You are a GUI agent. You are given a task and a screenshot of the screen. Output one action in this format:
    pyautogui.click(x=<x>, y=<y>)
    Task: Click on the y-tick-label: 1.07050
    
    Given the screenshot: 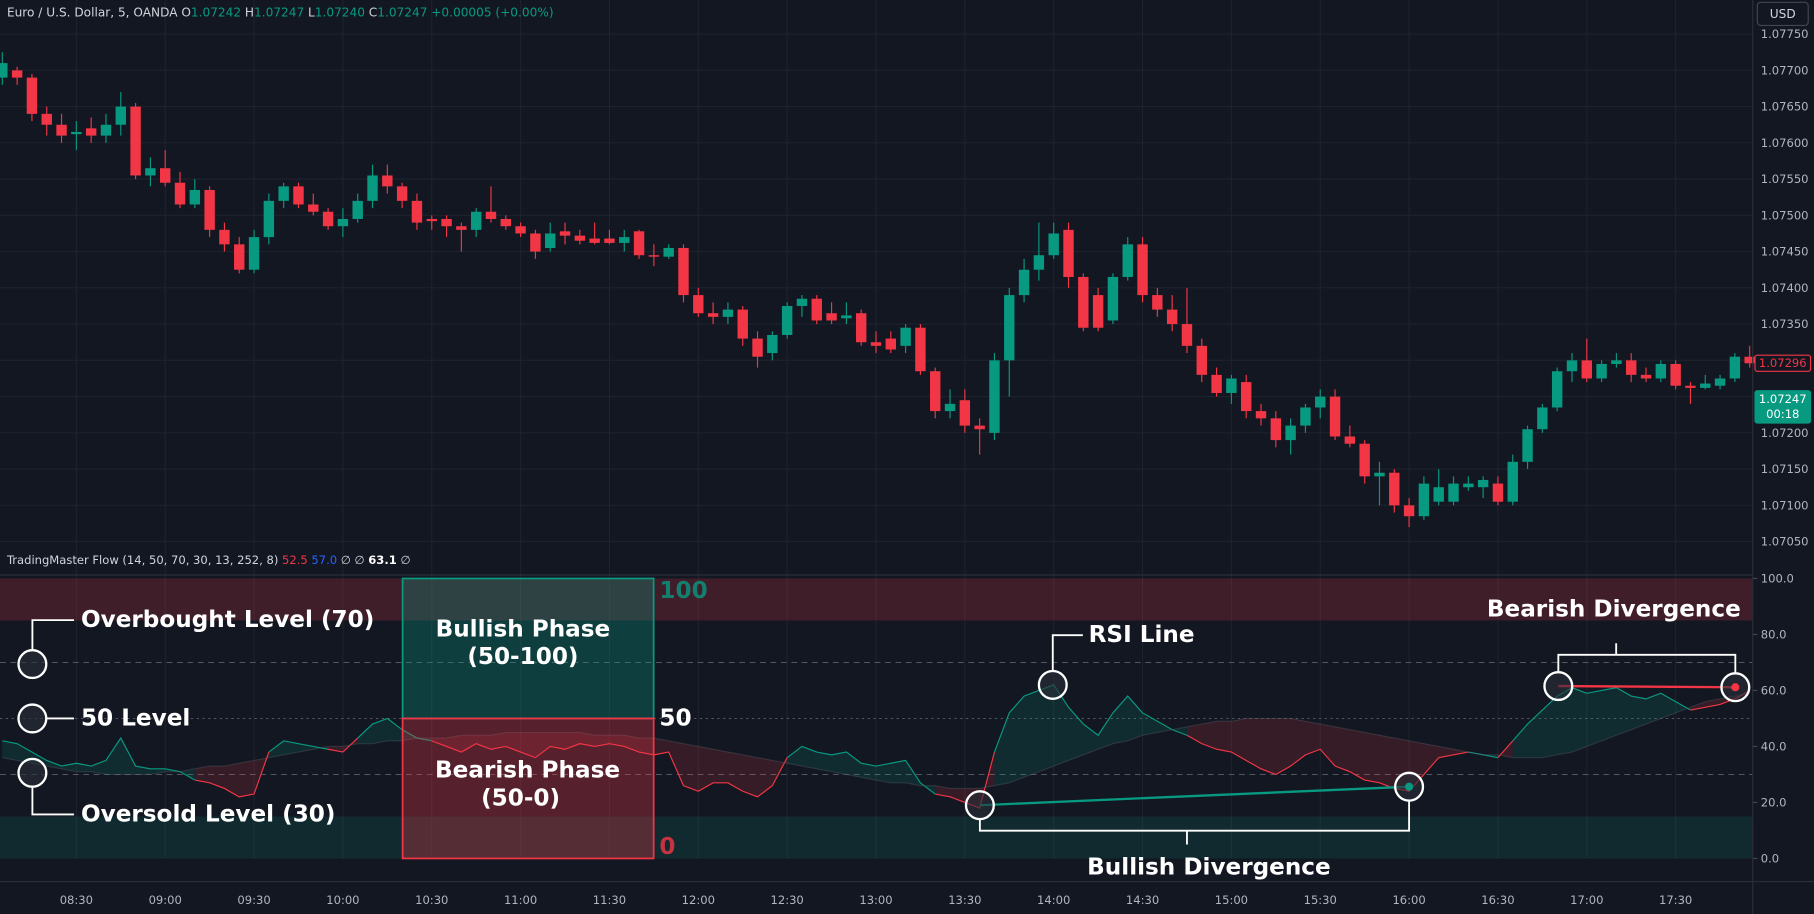 What is the action you would take?
    pyautogui.click(x=1785, y=542)
    